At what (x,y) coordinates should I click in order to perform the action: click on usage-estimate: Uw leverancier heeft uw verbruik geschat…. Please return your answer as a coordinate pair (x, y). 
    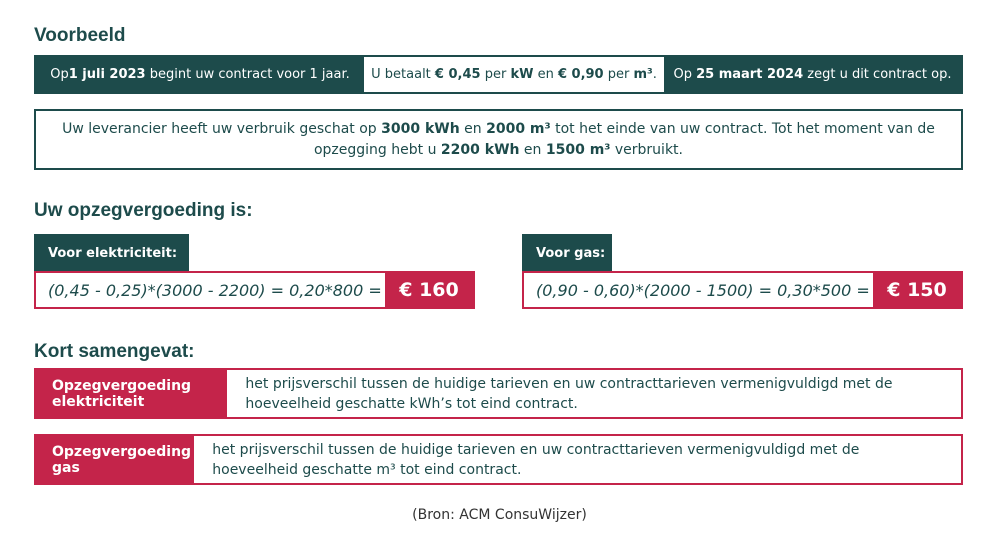
    Looking at the image, I should click on (498, 139).